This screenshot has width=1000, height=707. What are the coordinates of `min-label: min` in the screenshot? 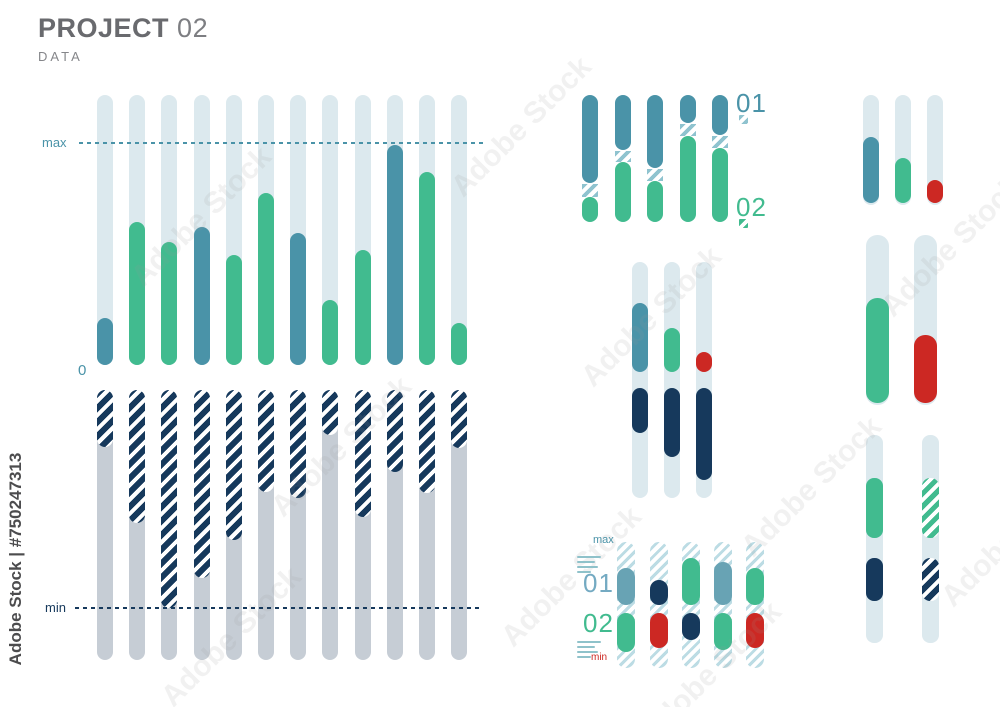 It's located at (55, 607).